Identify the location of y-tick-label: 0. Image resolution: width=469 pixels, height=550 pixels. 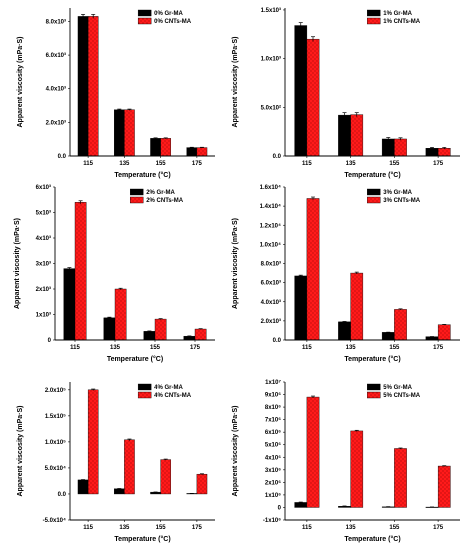
(280, 508).